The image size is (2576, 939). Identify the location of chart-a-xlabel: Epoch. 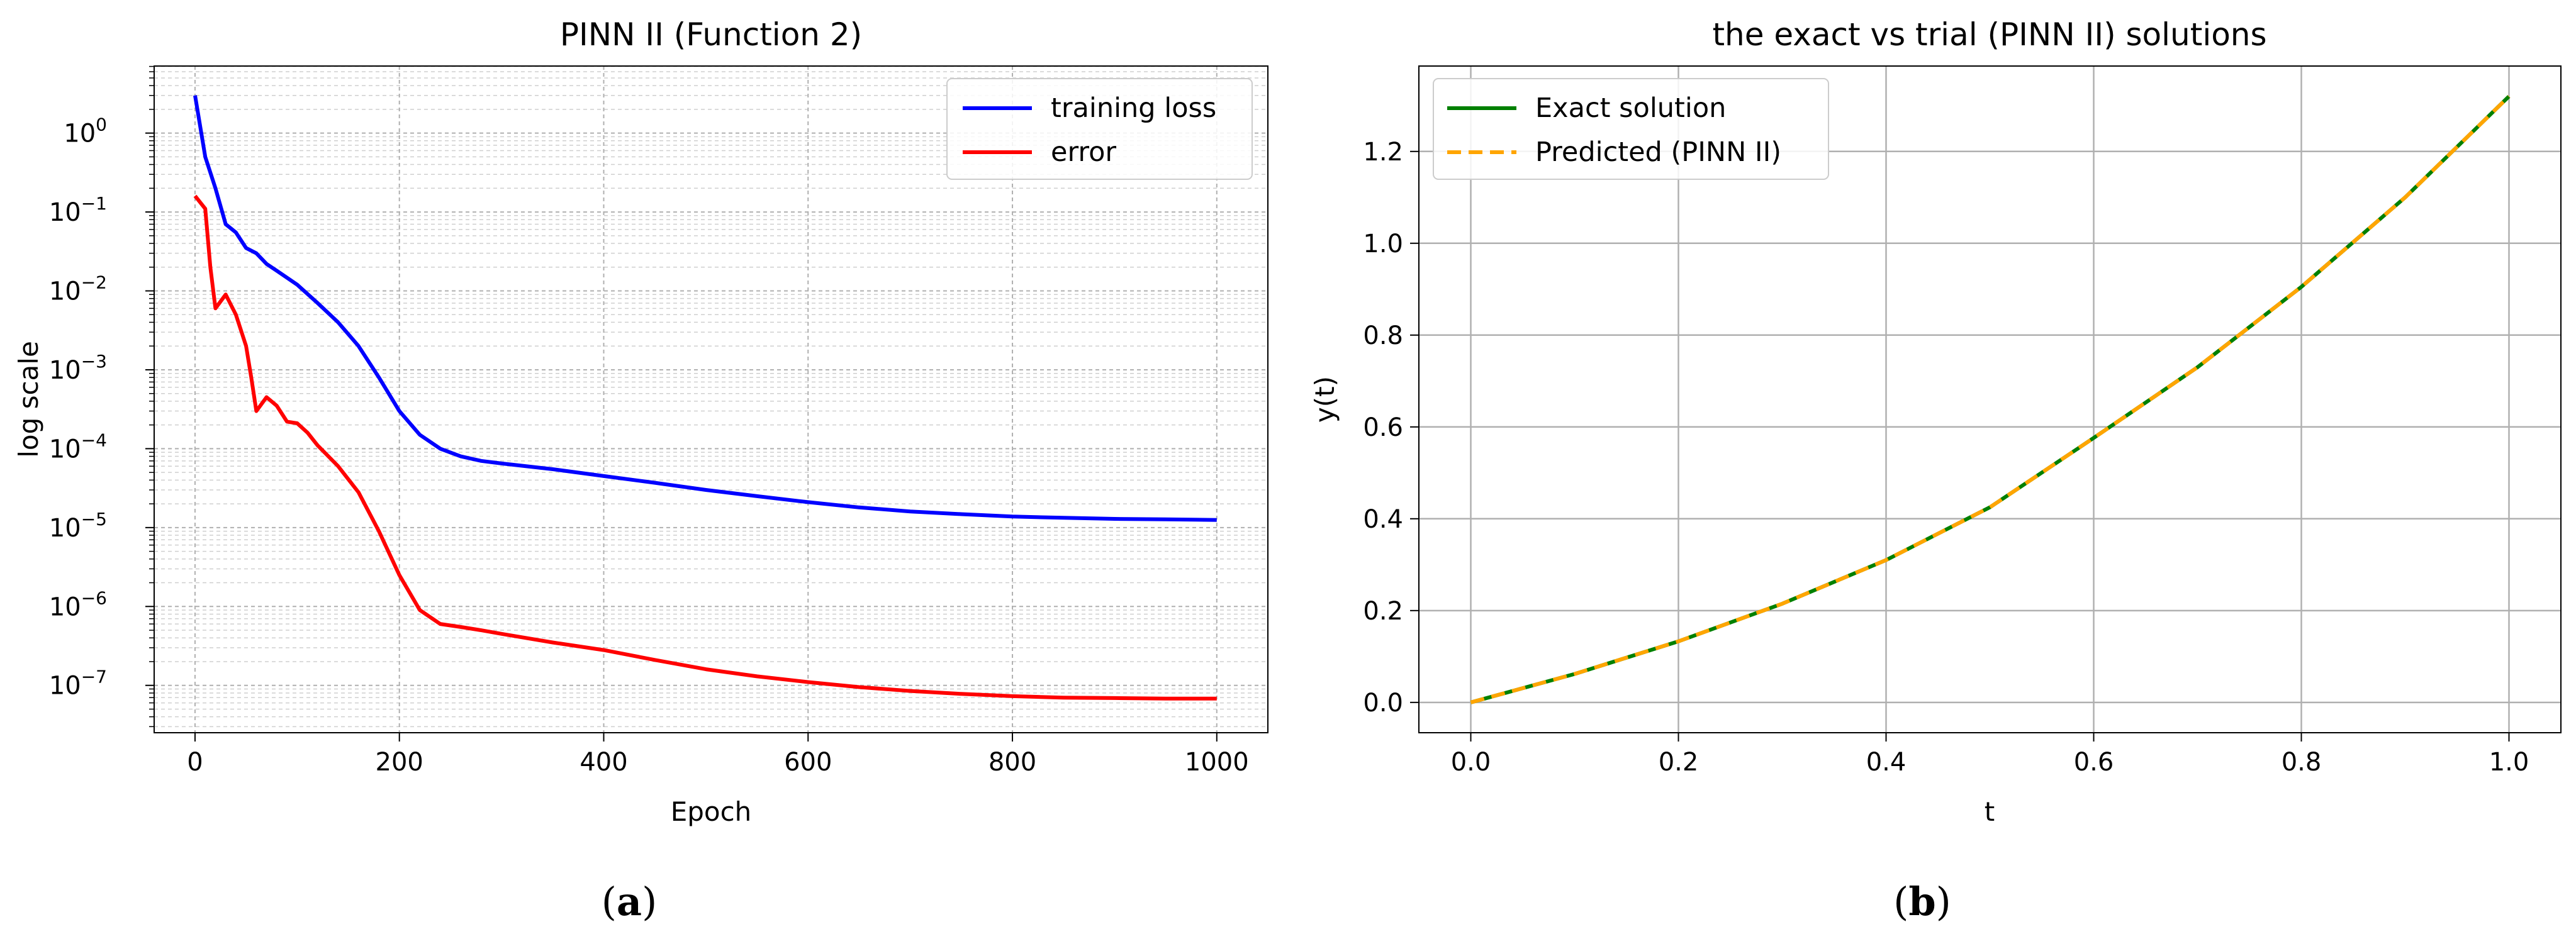
(711, 811).